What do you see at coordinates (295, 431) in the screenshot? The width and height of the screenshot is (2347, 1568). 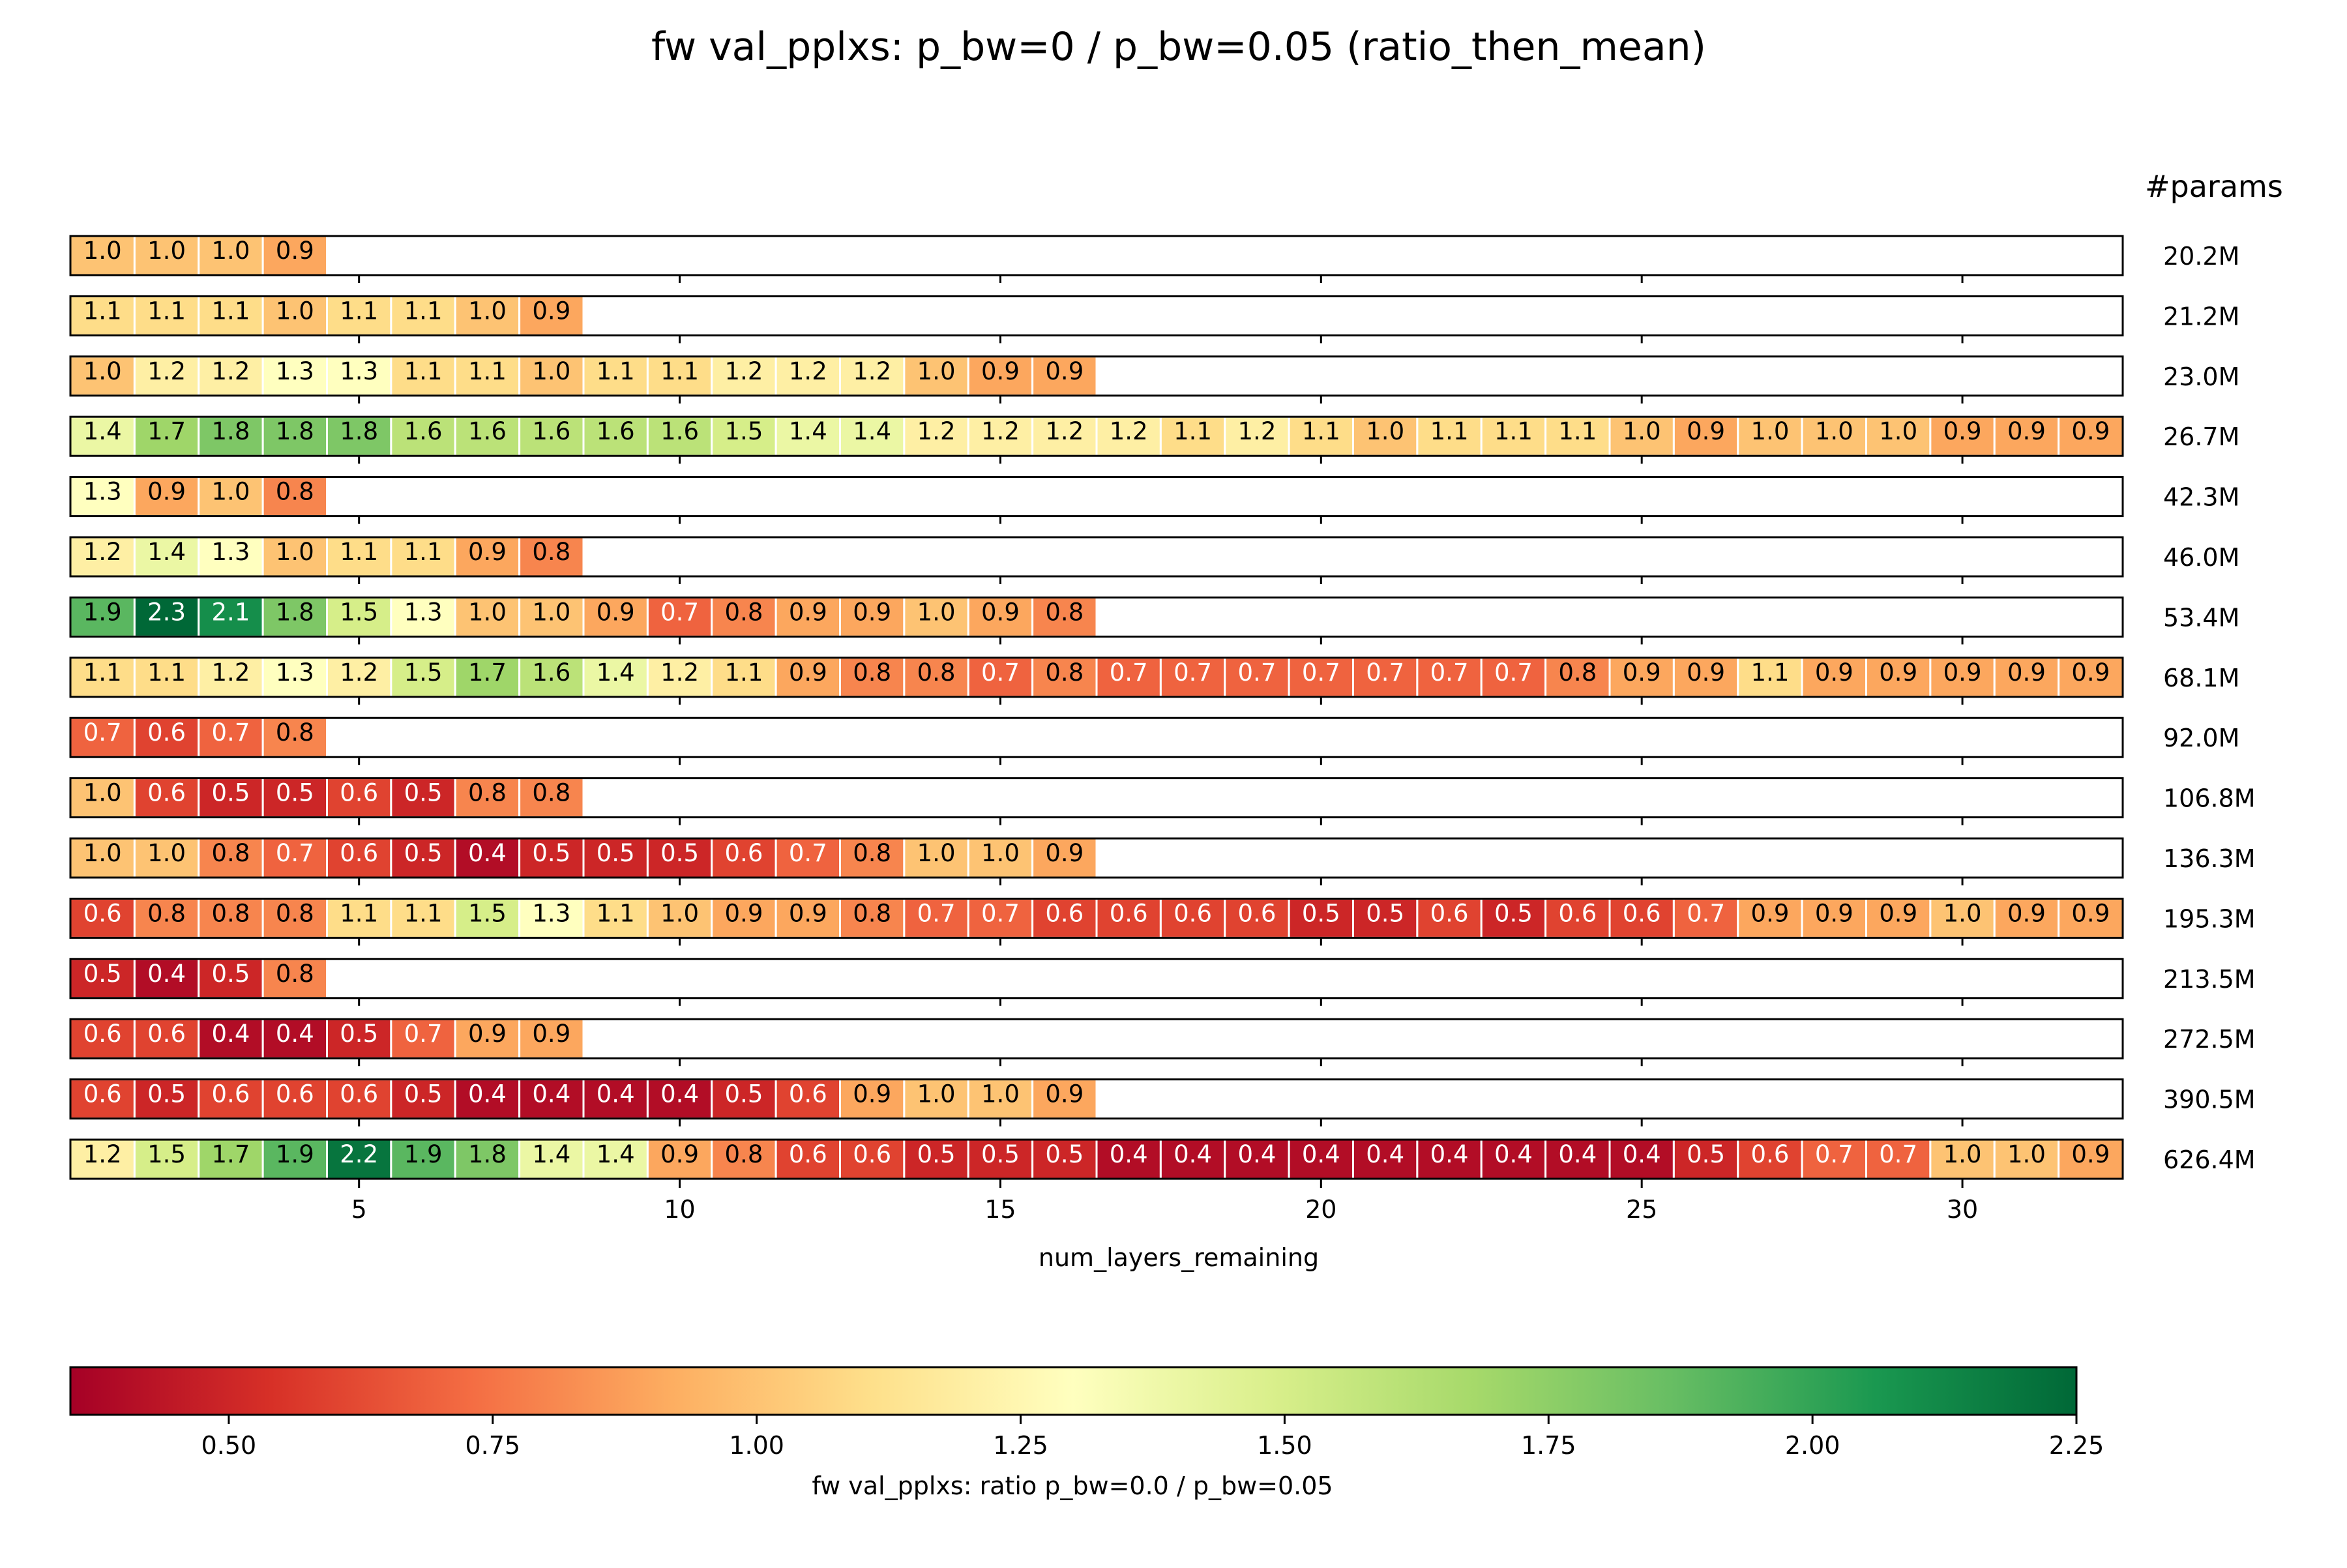 I see `cell-value-label: 1.8` at bounding box center [295, 431].